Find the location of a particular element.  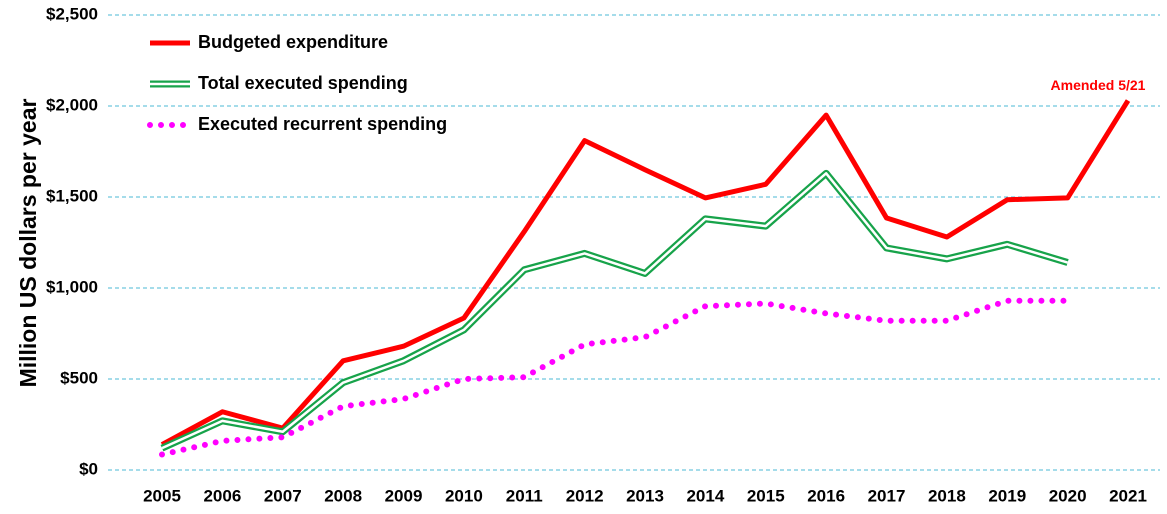

x-tick-label: 2020 is located at coordinates (1068, 495).